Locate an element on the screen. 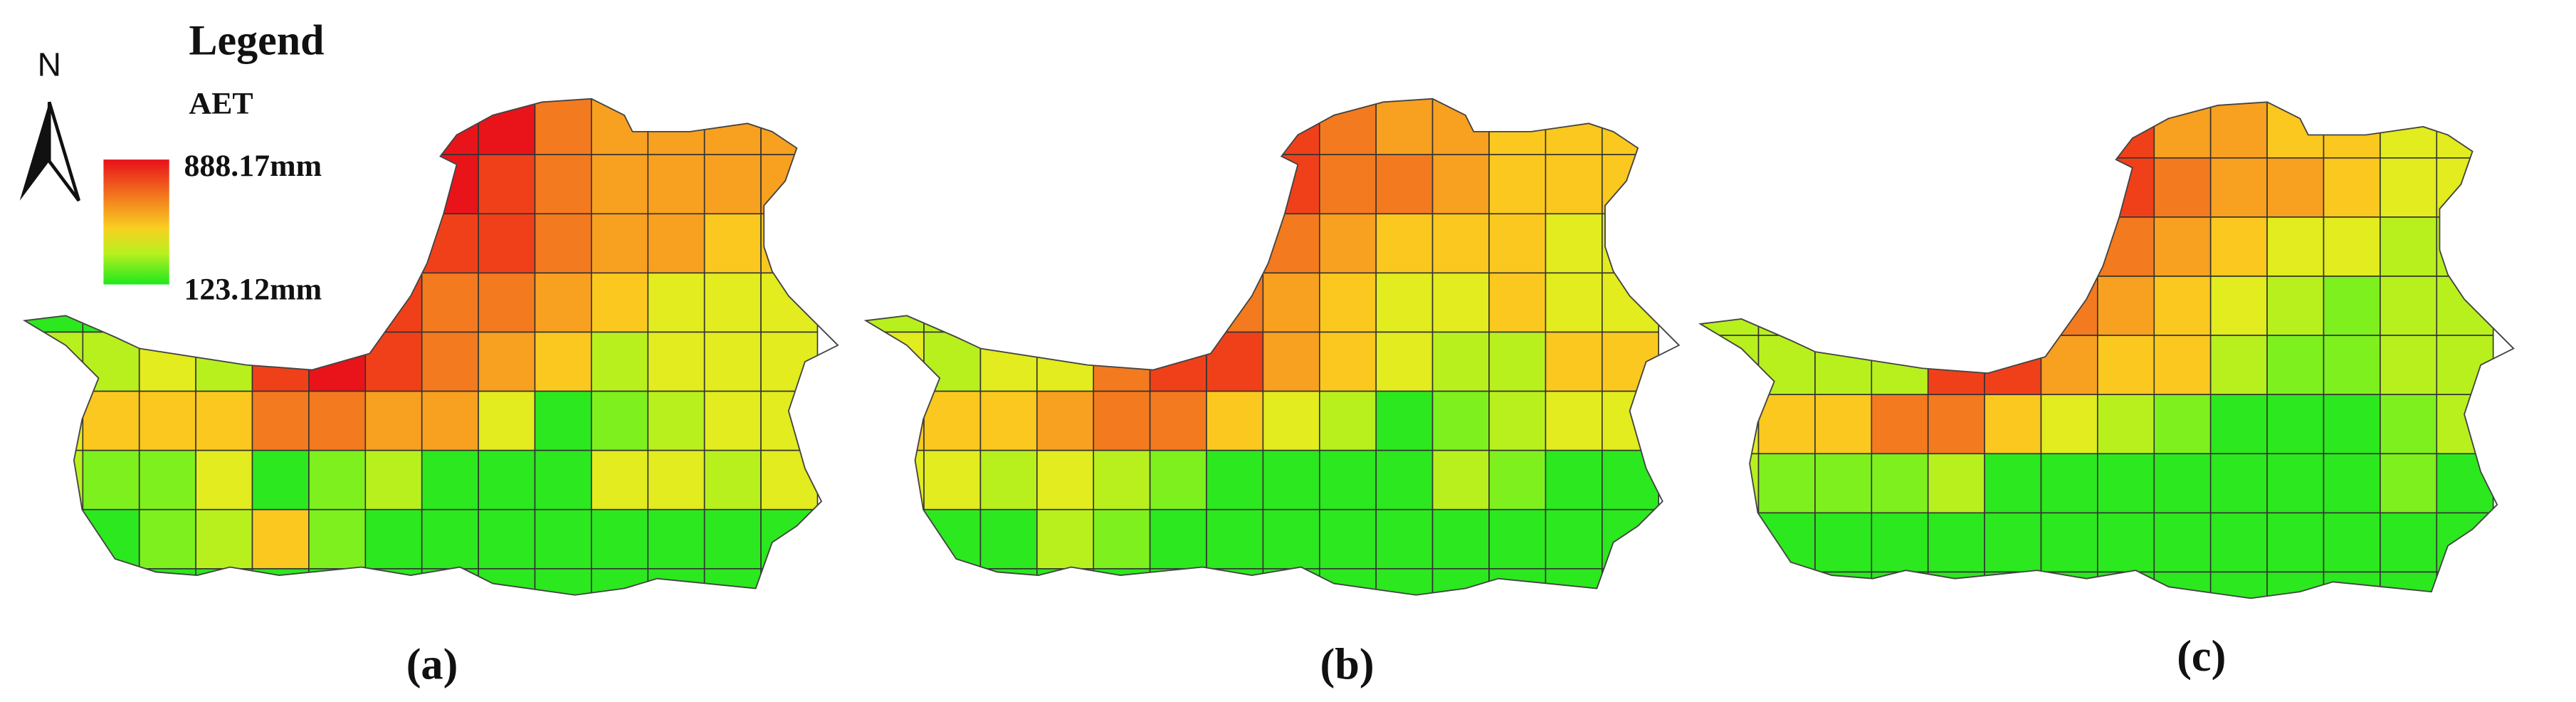  legend-title: Legend is located at coordinates (257, 39).